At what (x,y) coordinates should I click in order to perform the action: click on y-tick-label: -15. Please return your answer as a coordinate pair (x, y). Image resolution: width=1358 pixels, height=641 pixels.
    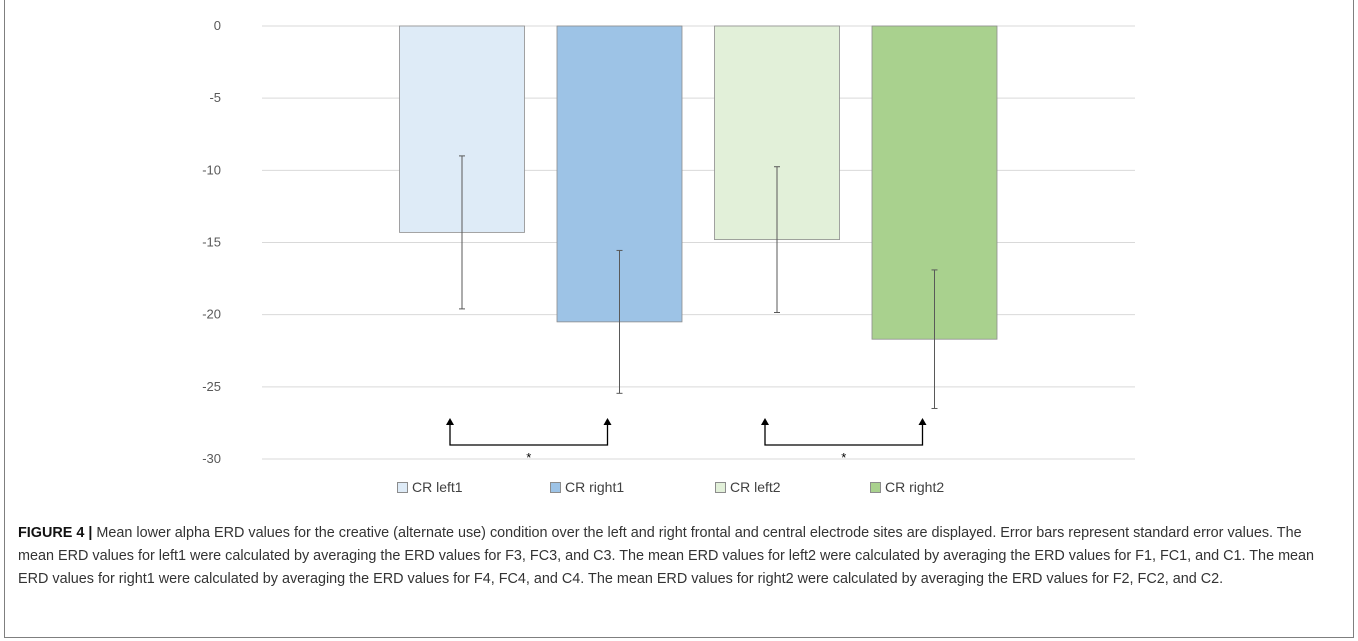
    Looking at the image, I should click on (211, 242).